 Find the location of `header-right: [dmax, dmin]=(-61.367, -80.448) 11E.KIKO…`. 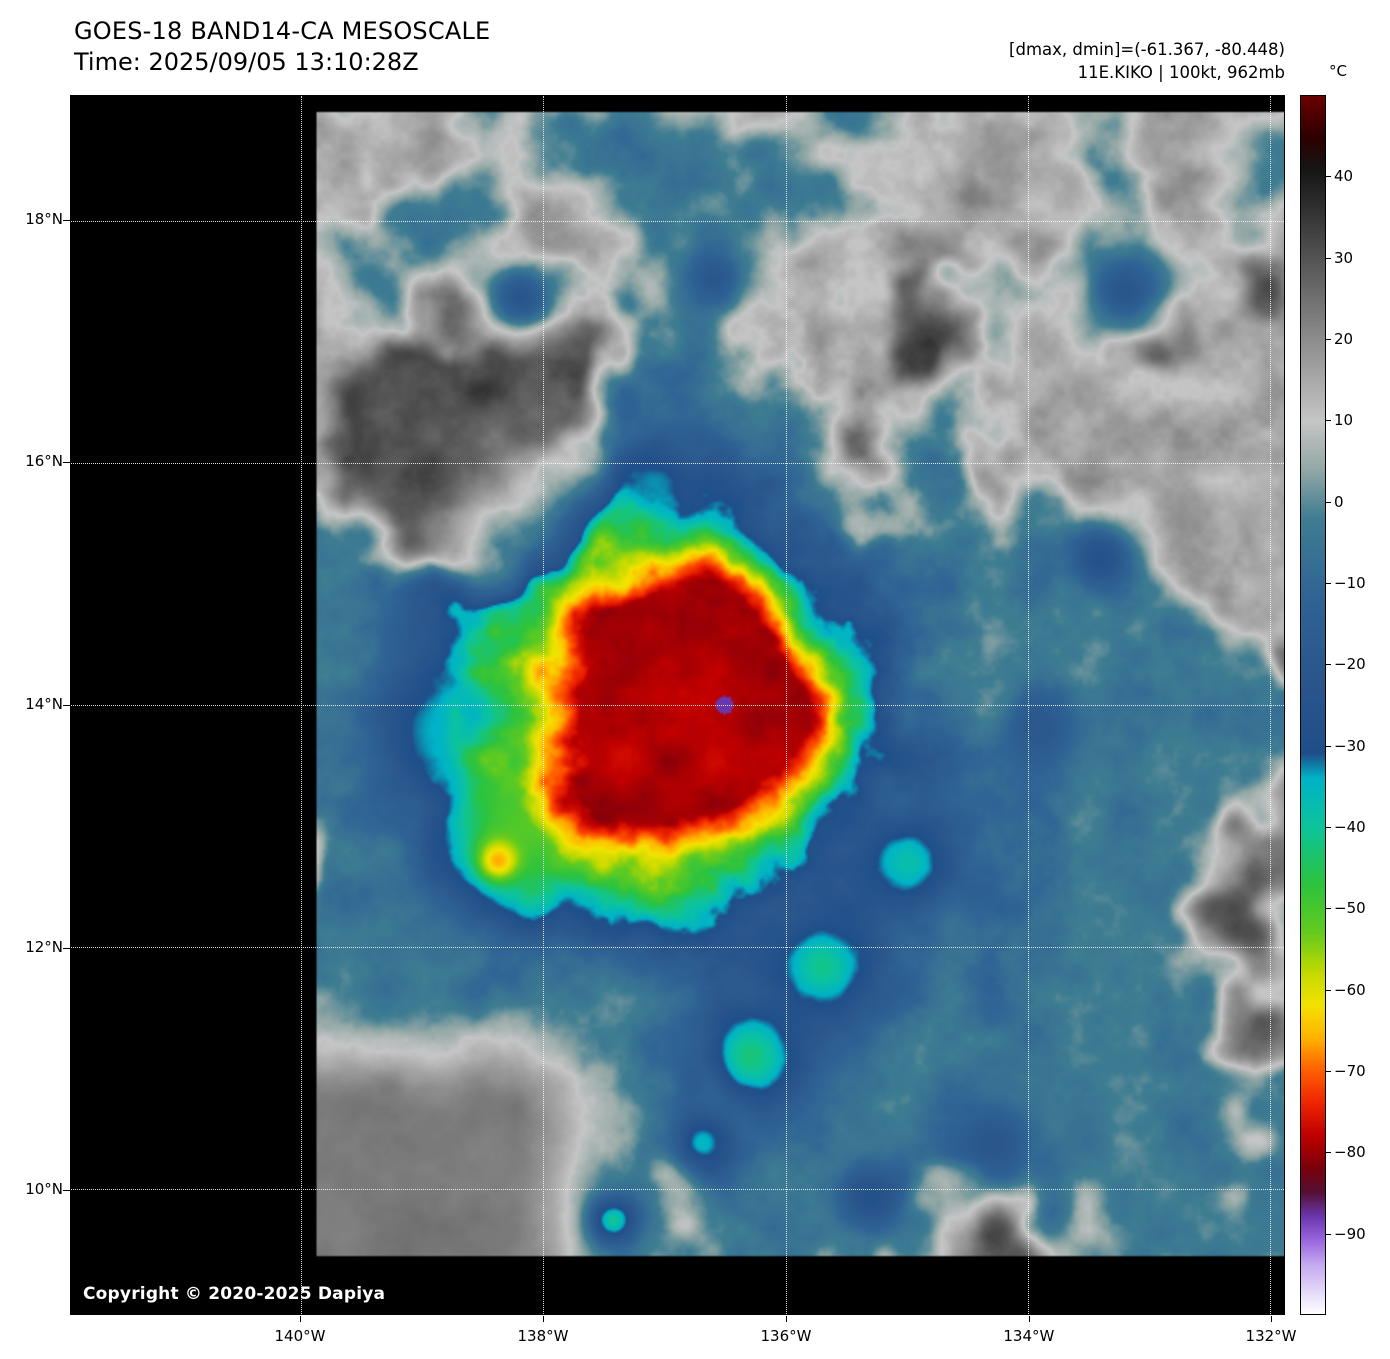

header-right: [dmax, dmin]=(-61.367, -80.448) 11E.KIKO… is located at coordinates (1147, 61).